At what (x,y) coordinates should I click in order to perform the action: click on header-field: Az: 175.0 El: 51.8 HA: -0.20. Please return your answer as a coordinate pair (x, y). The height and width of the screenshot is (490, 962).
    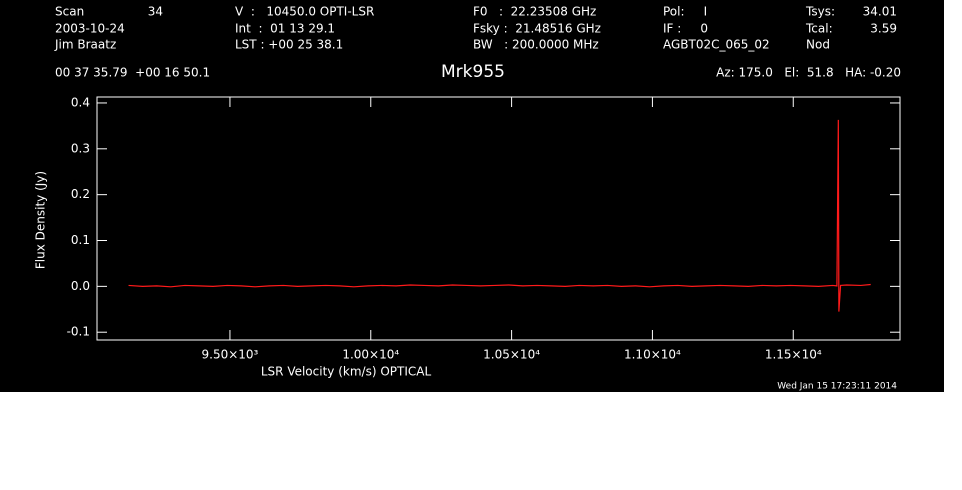
    Looking at the image, I should click on (808, 73).